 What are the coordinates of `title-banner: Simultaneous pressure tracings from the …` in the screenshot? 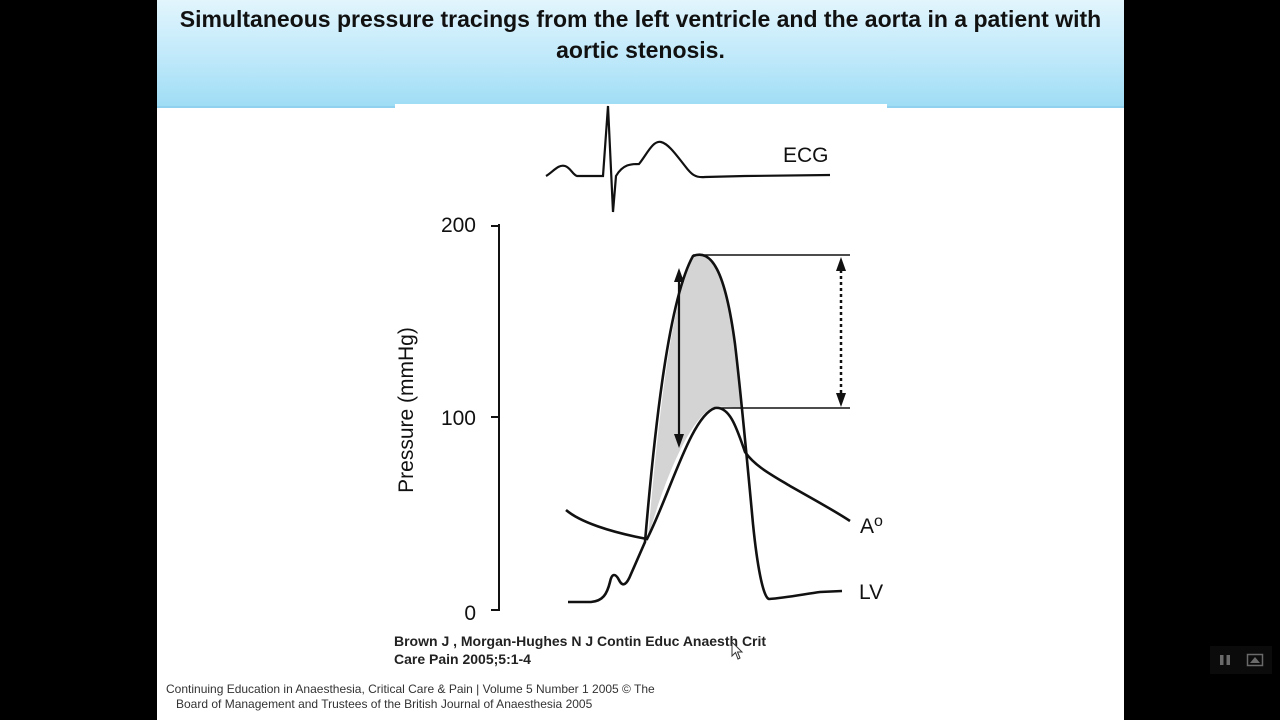 It's located at (640, 54).